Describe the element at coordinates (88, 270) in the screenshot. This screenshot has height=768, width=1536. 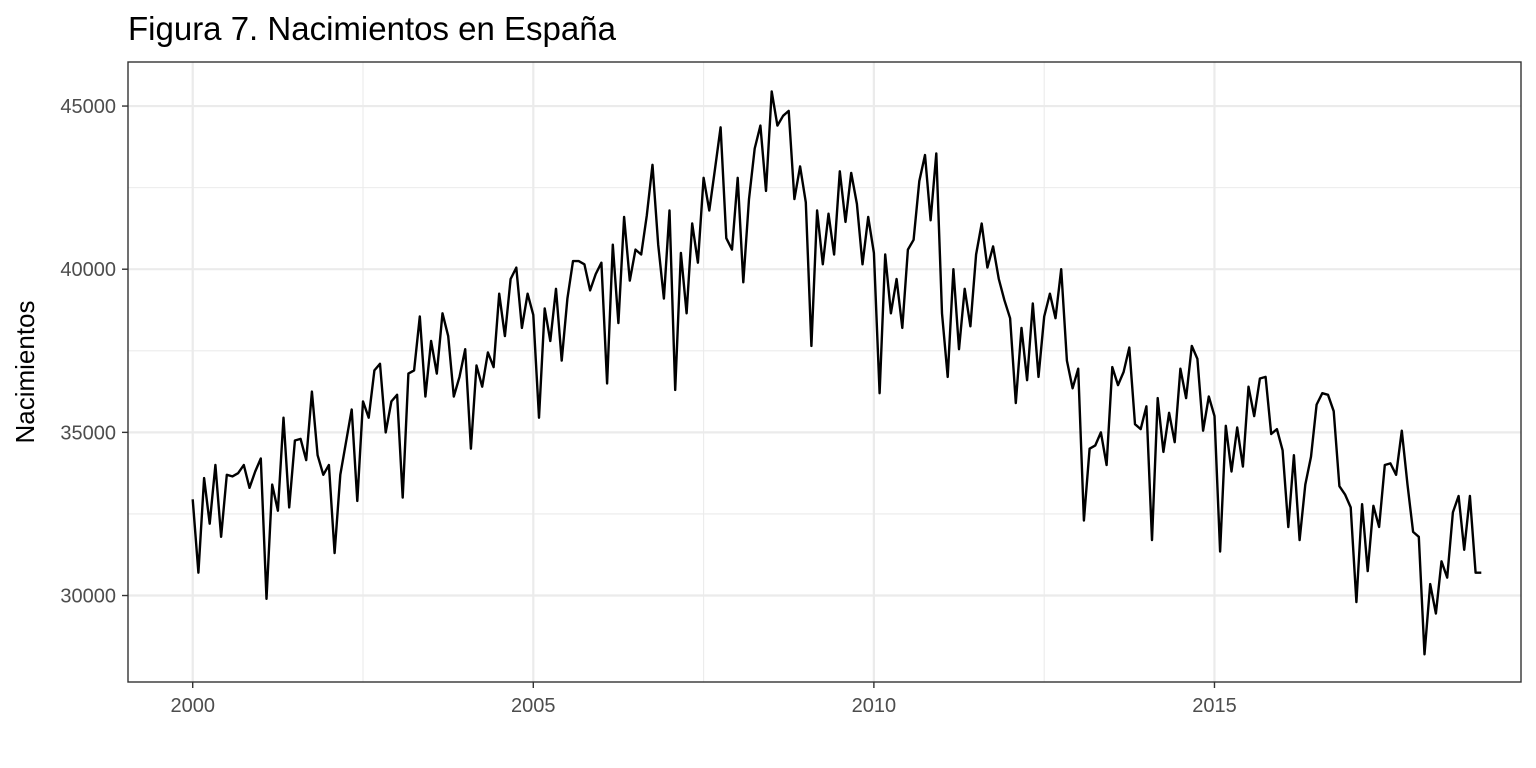
I see `y-tick-label: 40000` at that location.